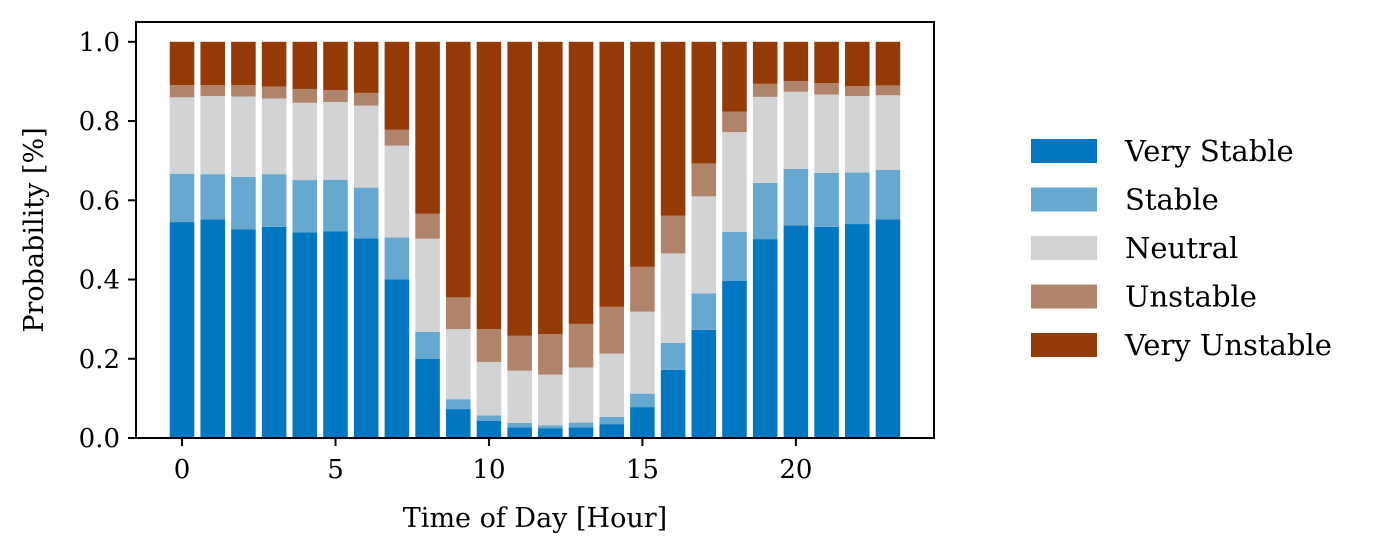 The image size is (1378, 558). Describe the element at coordinates (1181, 248) in the screenshot. I see `legend-label-neutral: Neutral` at that location.